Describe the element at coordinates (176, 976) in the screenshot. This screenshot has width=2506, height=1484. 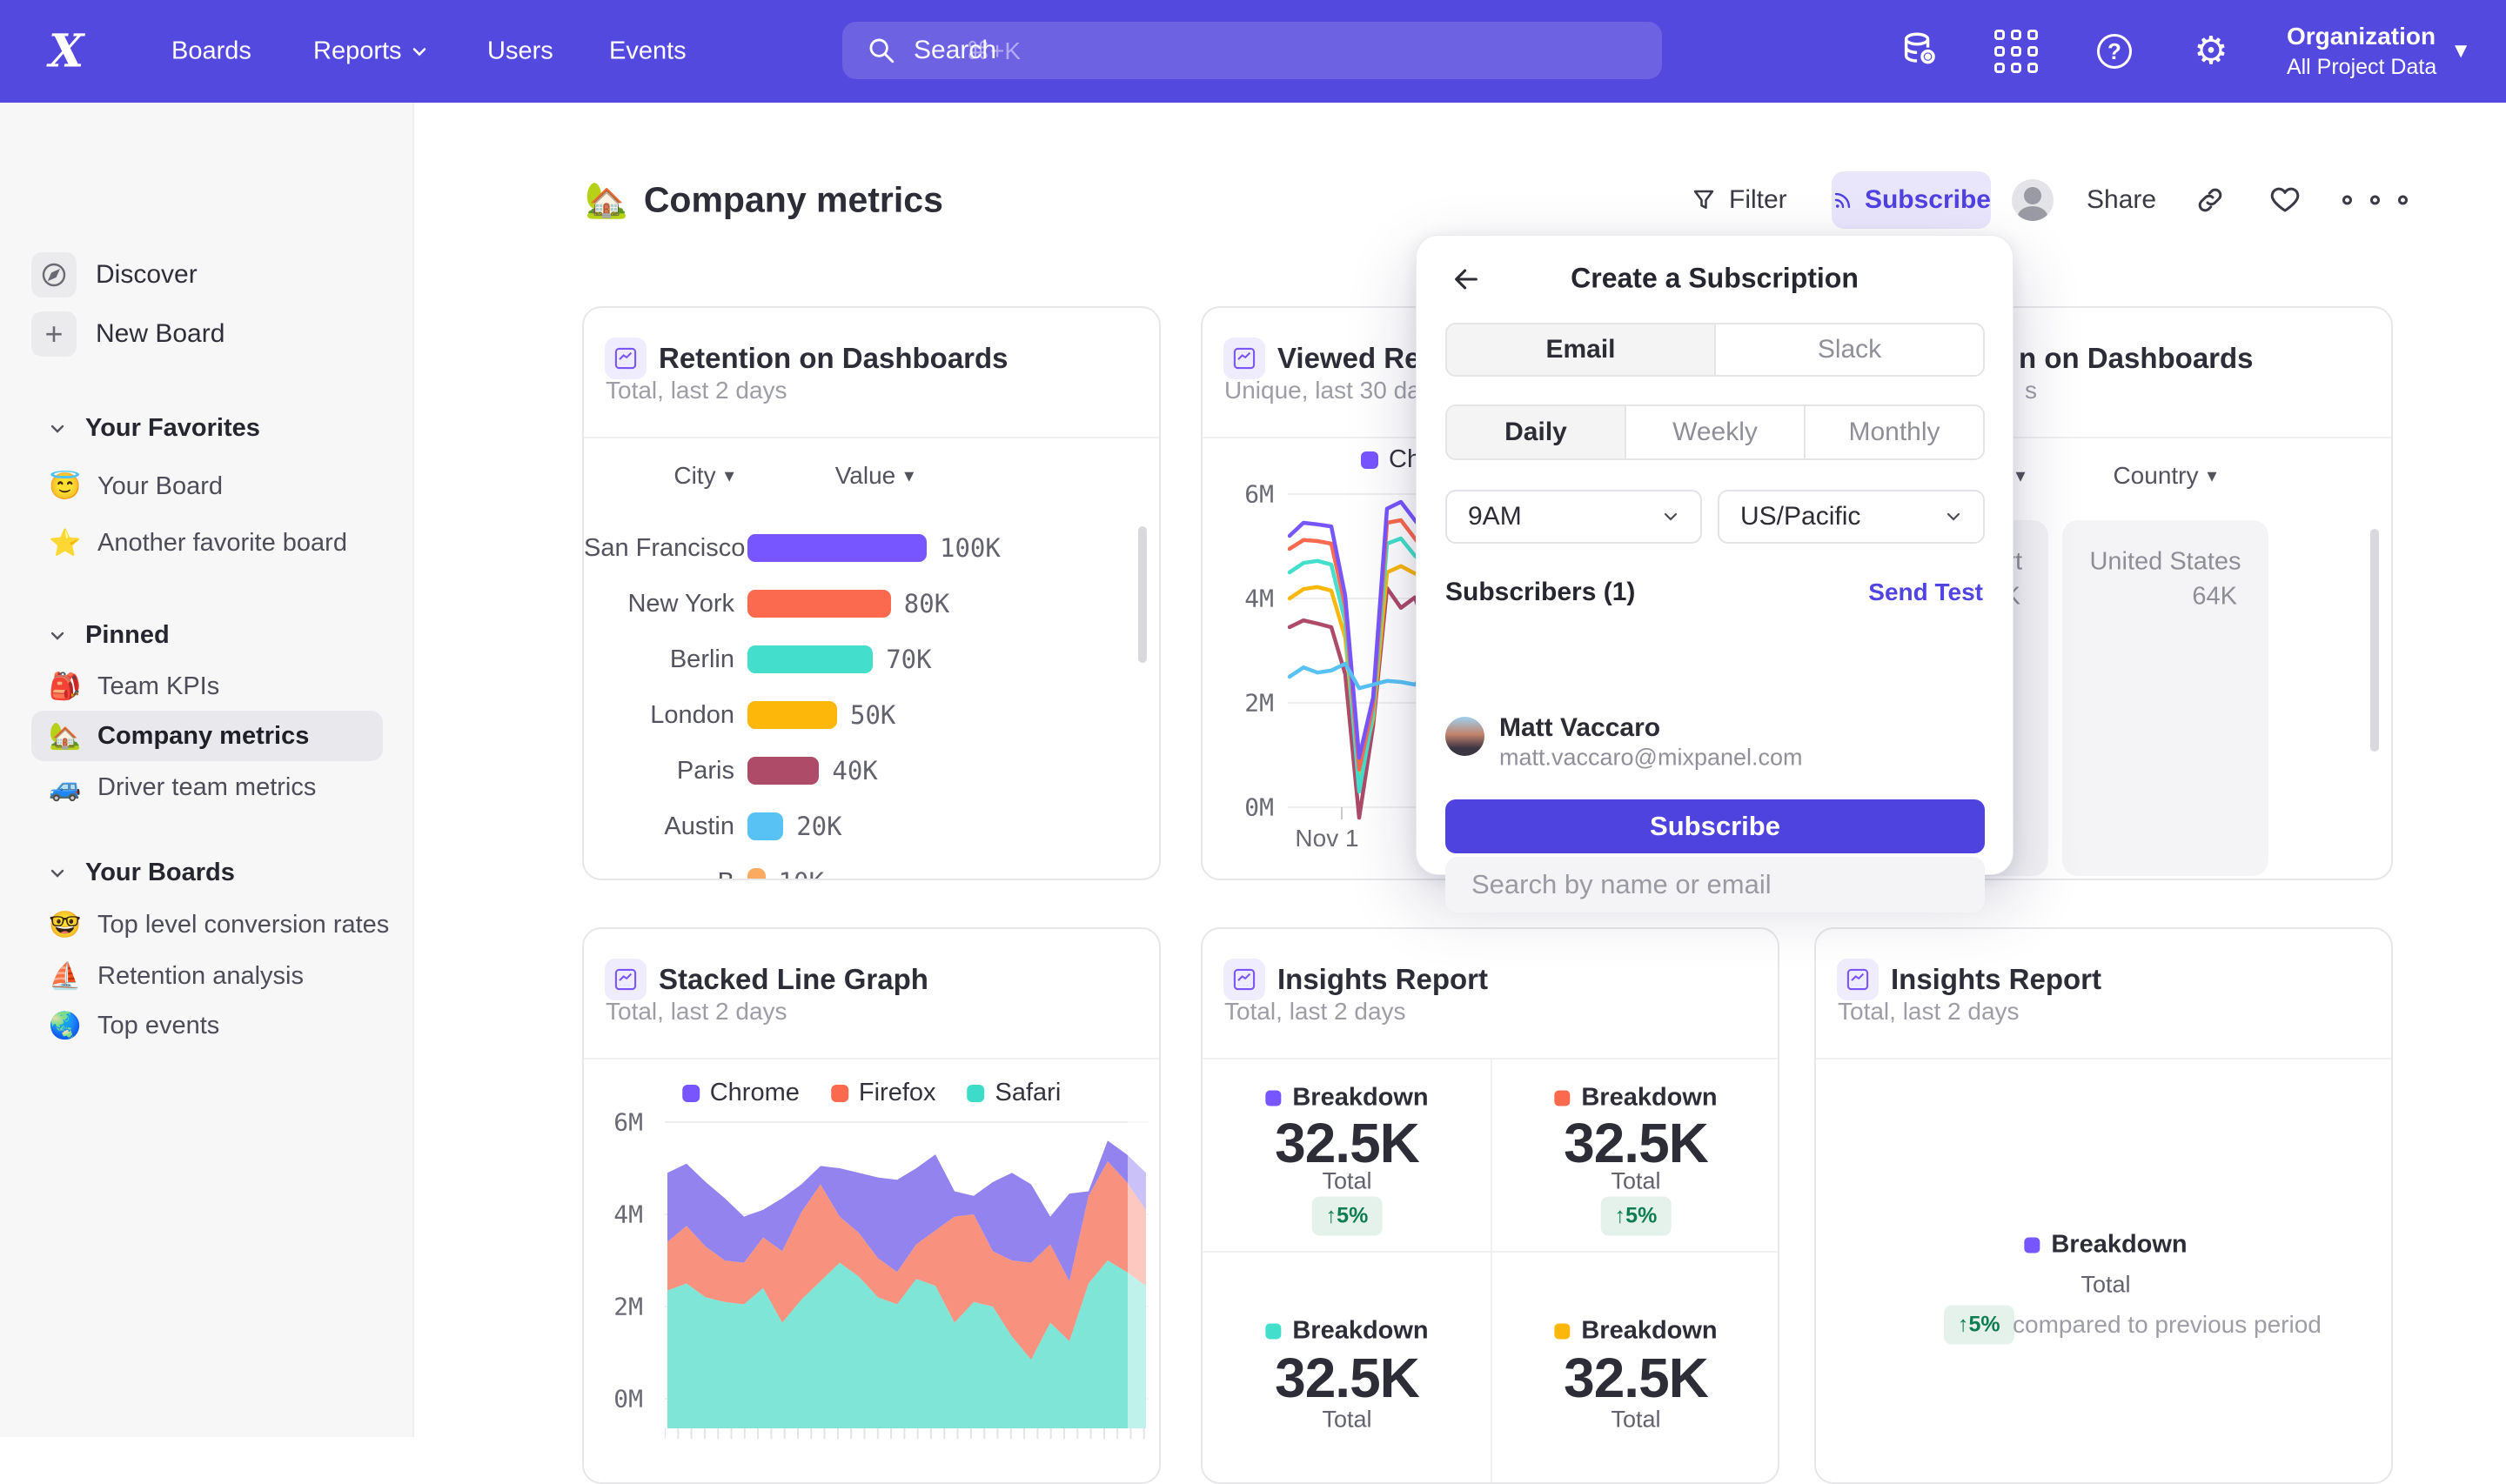
I see `sidebar-item-retention-analysis: ⛵ Retention analysis` at that location.